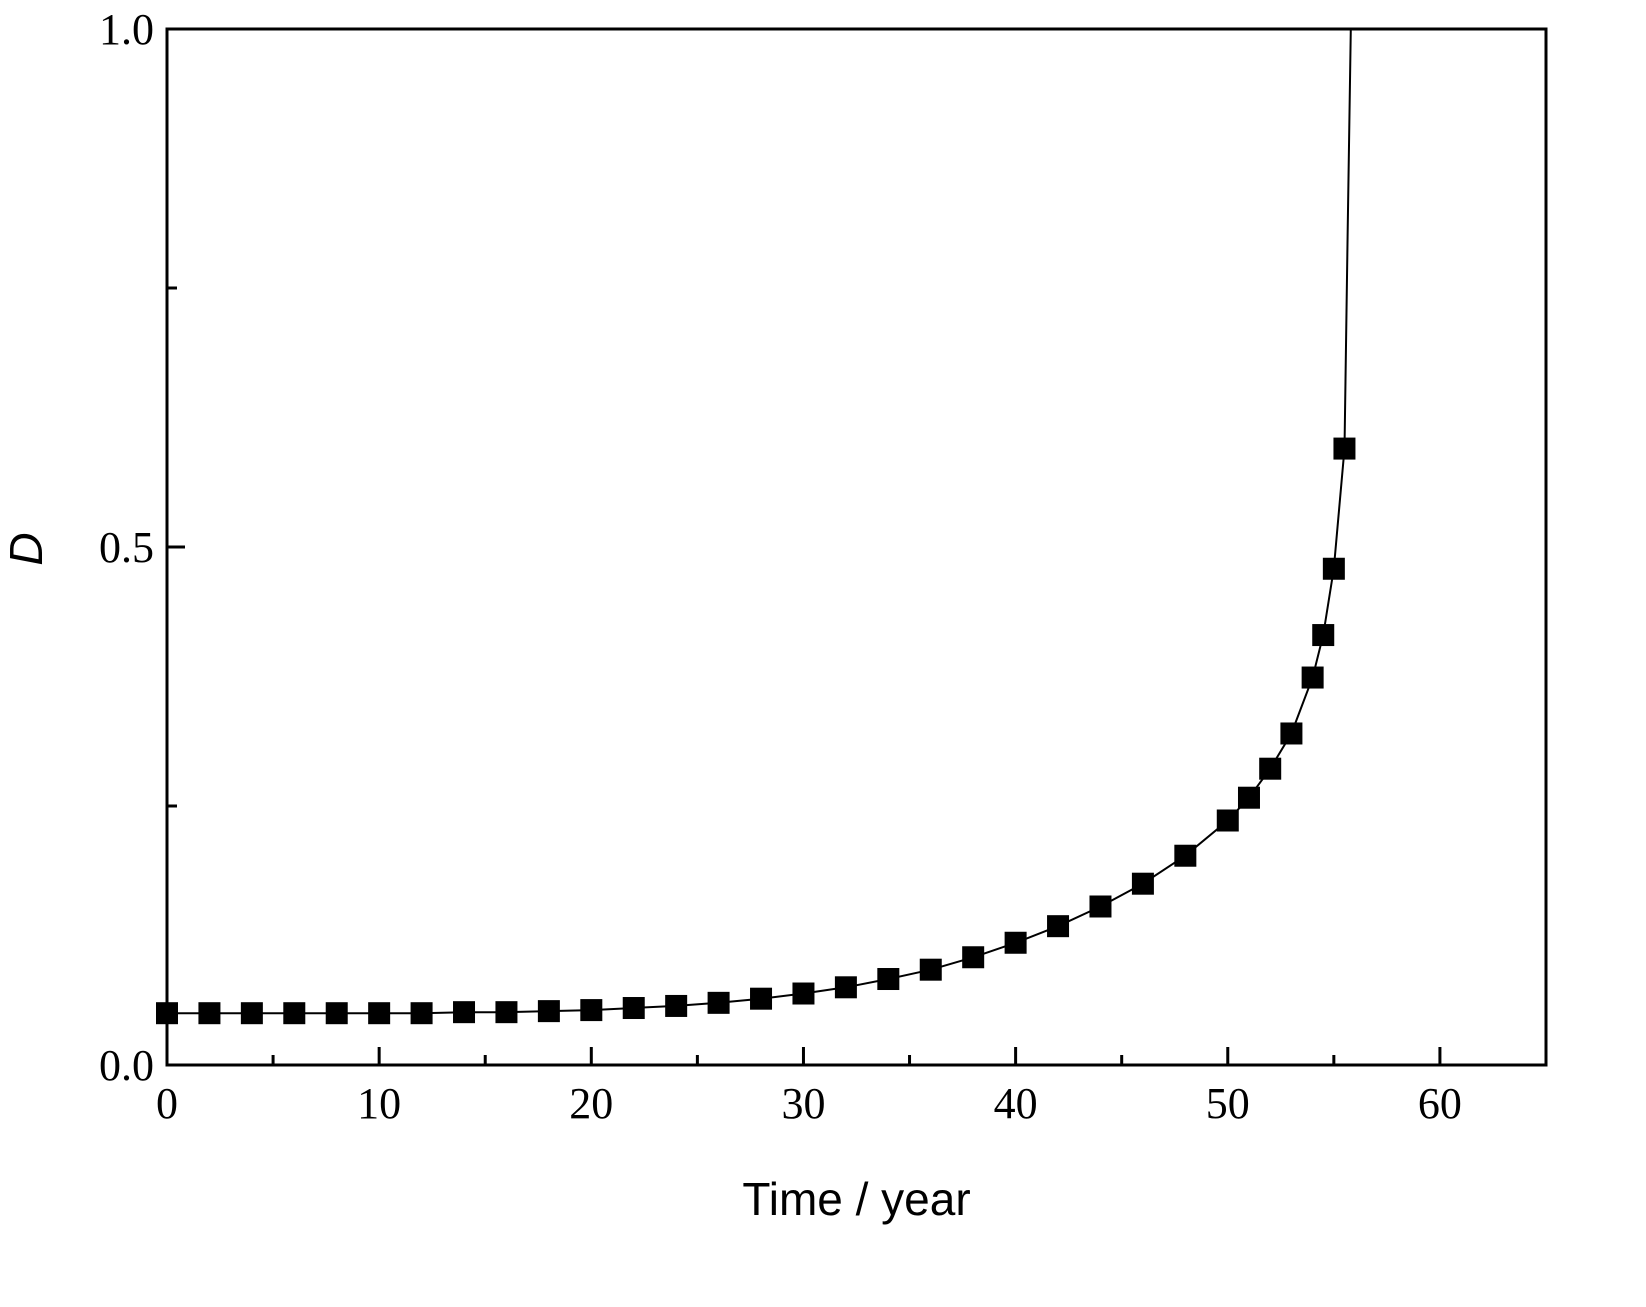 The image size is (1646, 1307). Describe the element at coordinates (1440, 1103) in the screenshot. I see `x-tick-label: 60` at that location.